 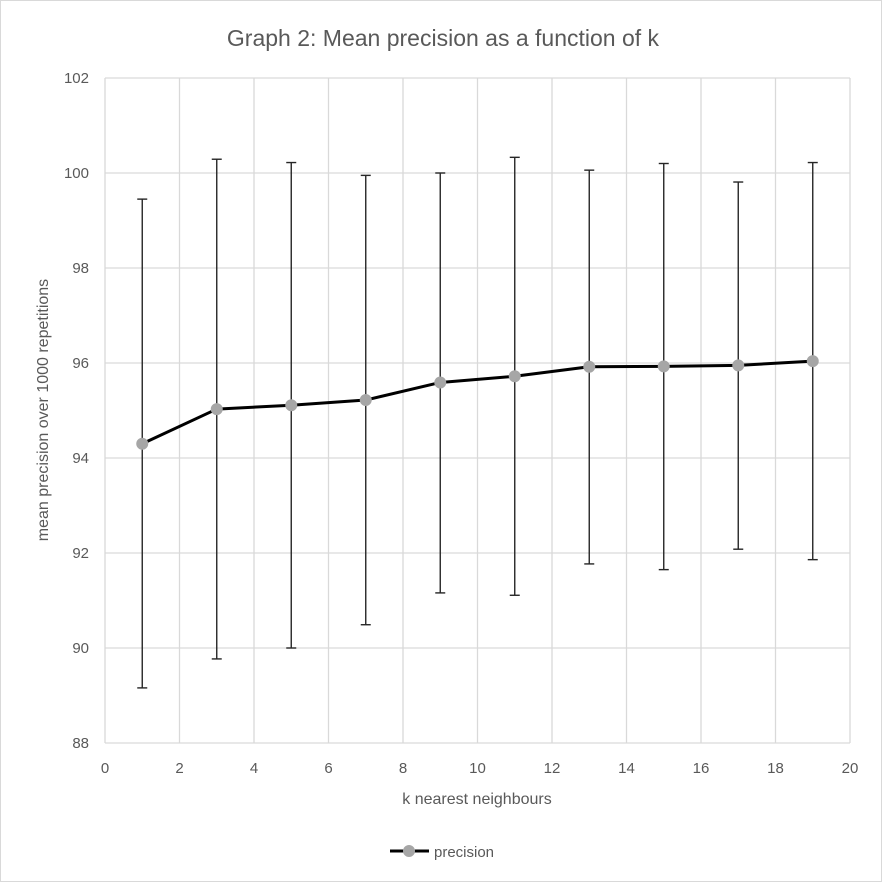 What do you see at coordinates (80, 743) in the screenshot?
I see `y-tick-label: 88` at bounding box center [80, 743].